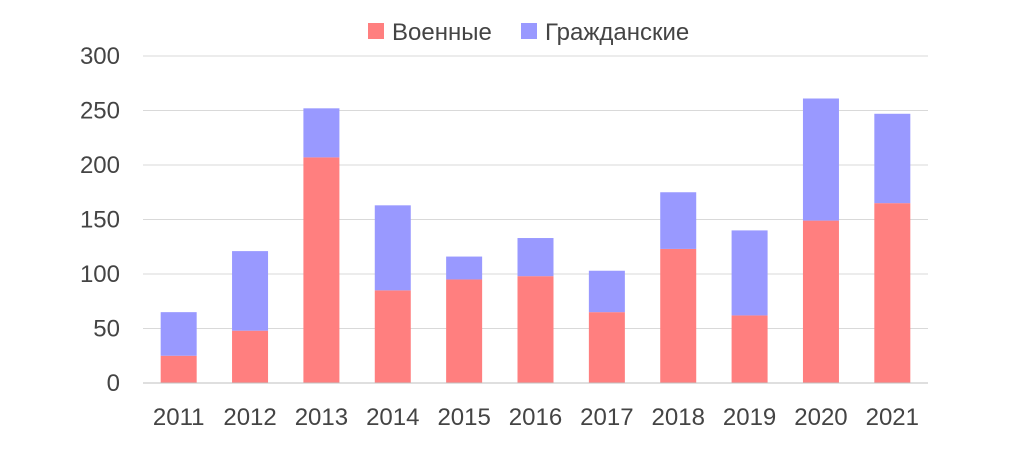 This screenshot has height=464, width=1024. I want to click on bar-civil-2017, so click(606, 291).